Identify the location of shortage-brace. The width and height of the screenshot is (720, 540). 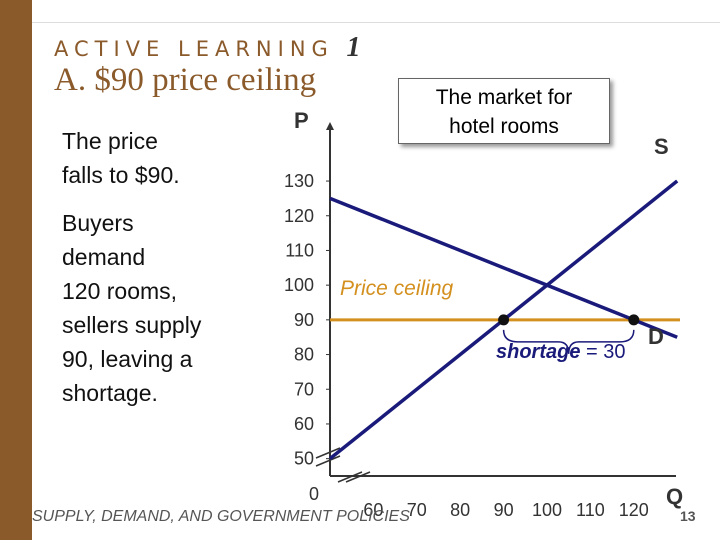
(568, 341).